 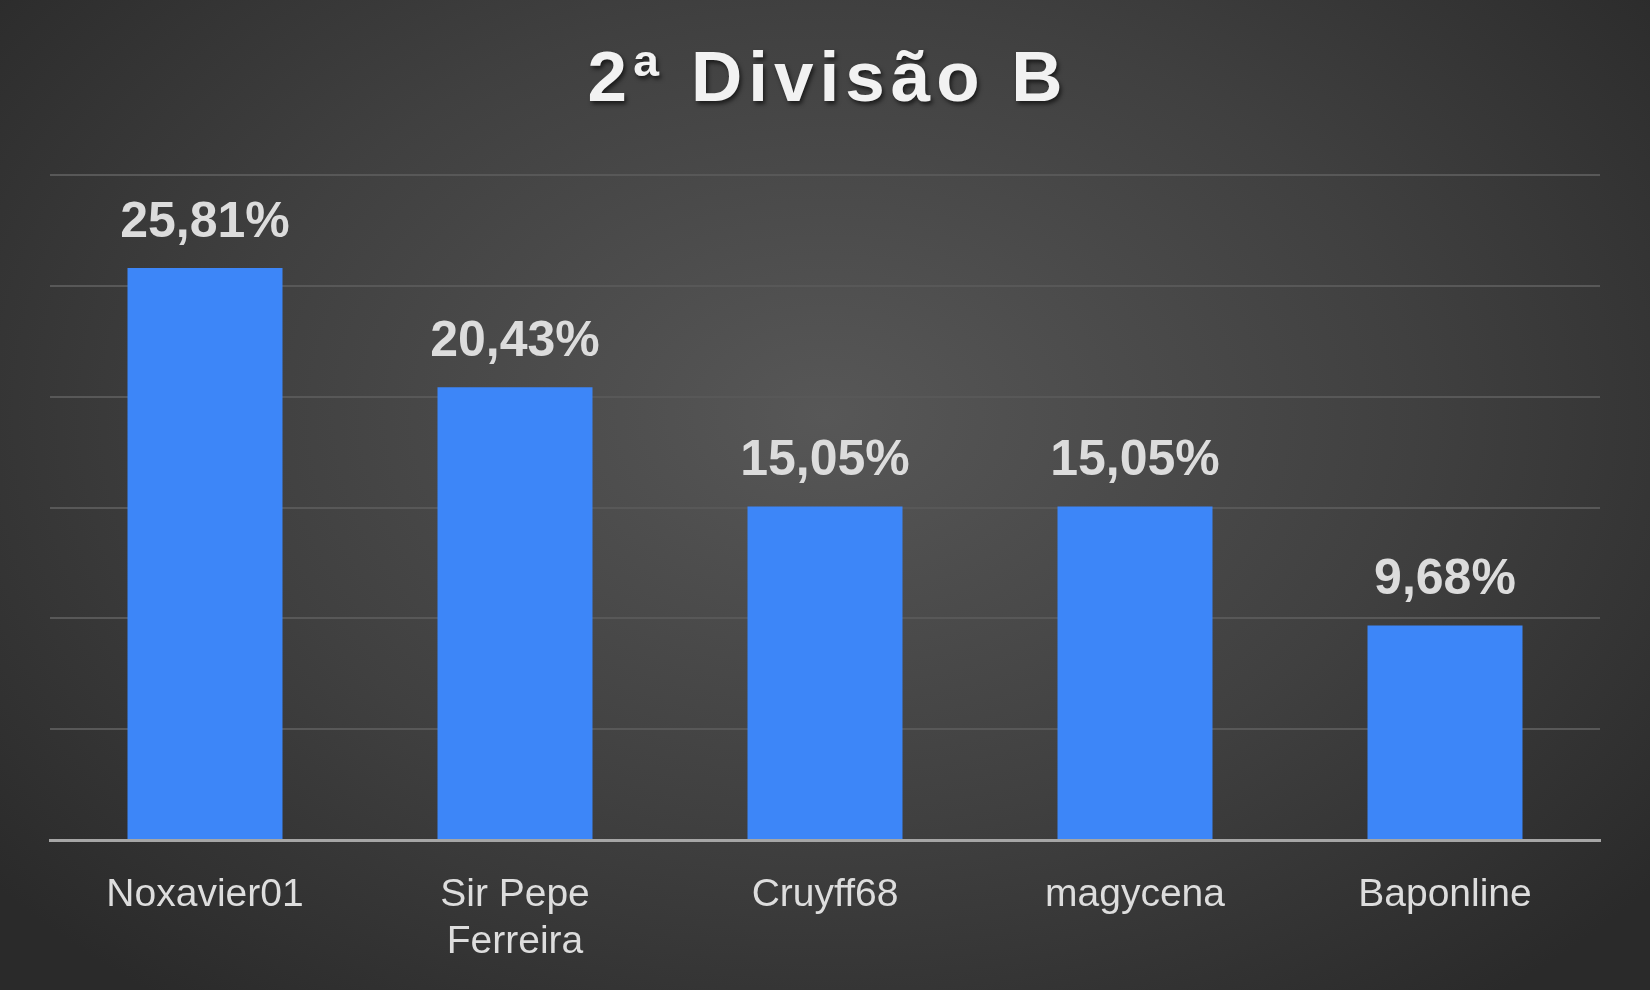 What do you see at coordinates (828, 76) in the screenshot?
I see `chart-title: 2ª Divisão B` at bounding box center [828, 76].